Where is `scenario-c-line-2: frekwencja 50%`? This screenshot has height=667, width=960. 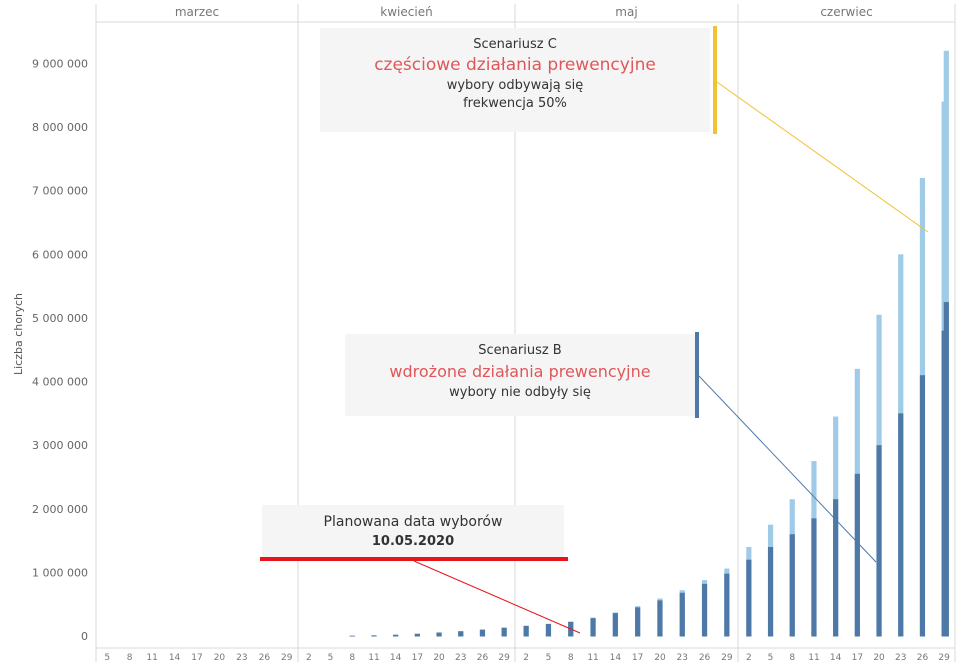
scenario-c-line-2: frekwencja 50% is located at coordinates (515, 103).